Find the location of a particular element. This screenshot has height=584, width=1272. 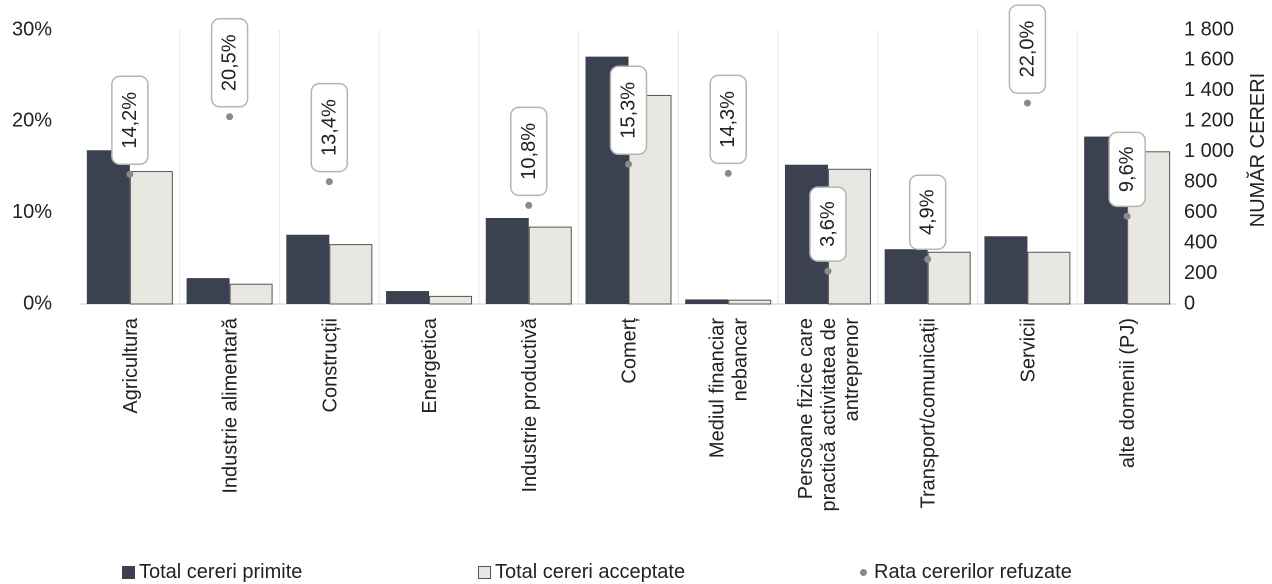

rate-data-label: 22,0% is located at coordinates (1027, 49).